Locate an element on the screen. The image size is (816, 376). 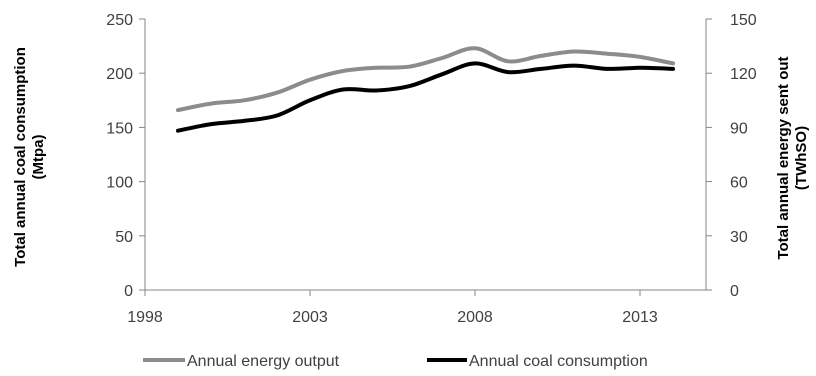
left-y-tick-label: 0 is located at coordinates (128, 291).